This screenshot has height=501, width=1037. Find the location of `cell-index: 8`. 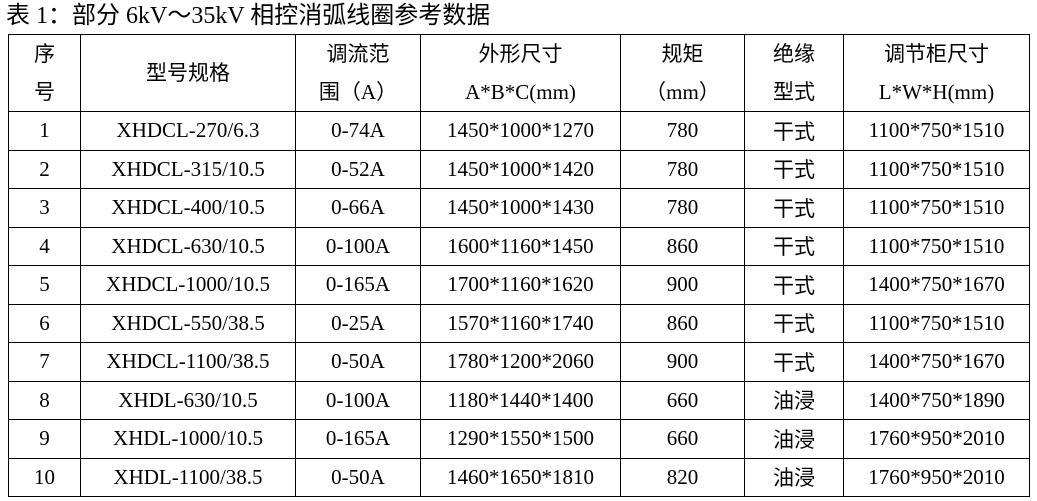

cell-index: 8 is located at coordinates (44, 400).